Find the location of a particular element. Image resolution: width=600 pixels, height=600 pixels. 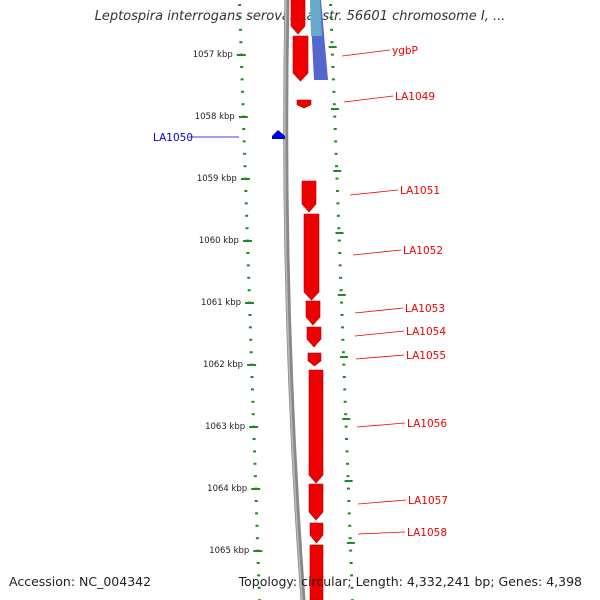

gene-label: LA1054 is located at coordinates (426, 332).